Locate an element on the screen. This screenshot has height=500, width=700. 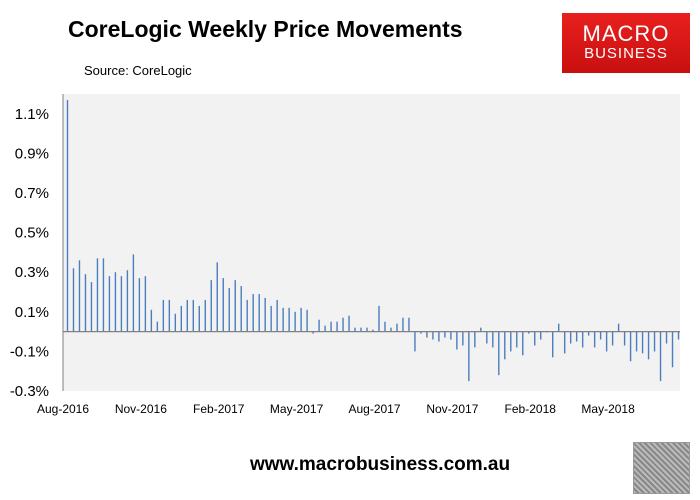
x-tick-label: Nov-2017 is located at coordinates (452, 409).